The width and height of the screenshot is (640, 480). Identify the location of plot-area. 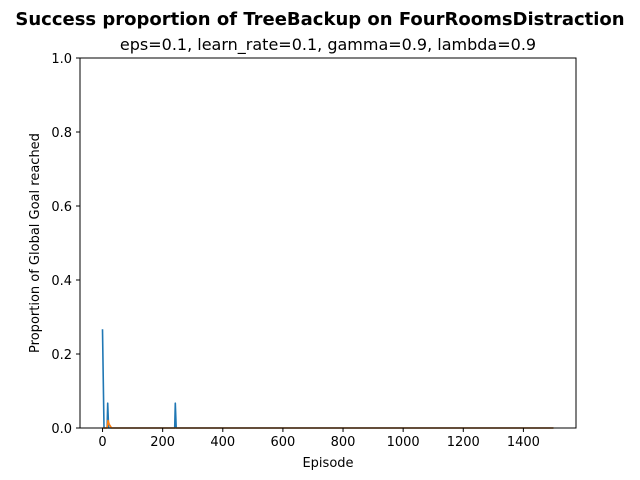
(327, 379).